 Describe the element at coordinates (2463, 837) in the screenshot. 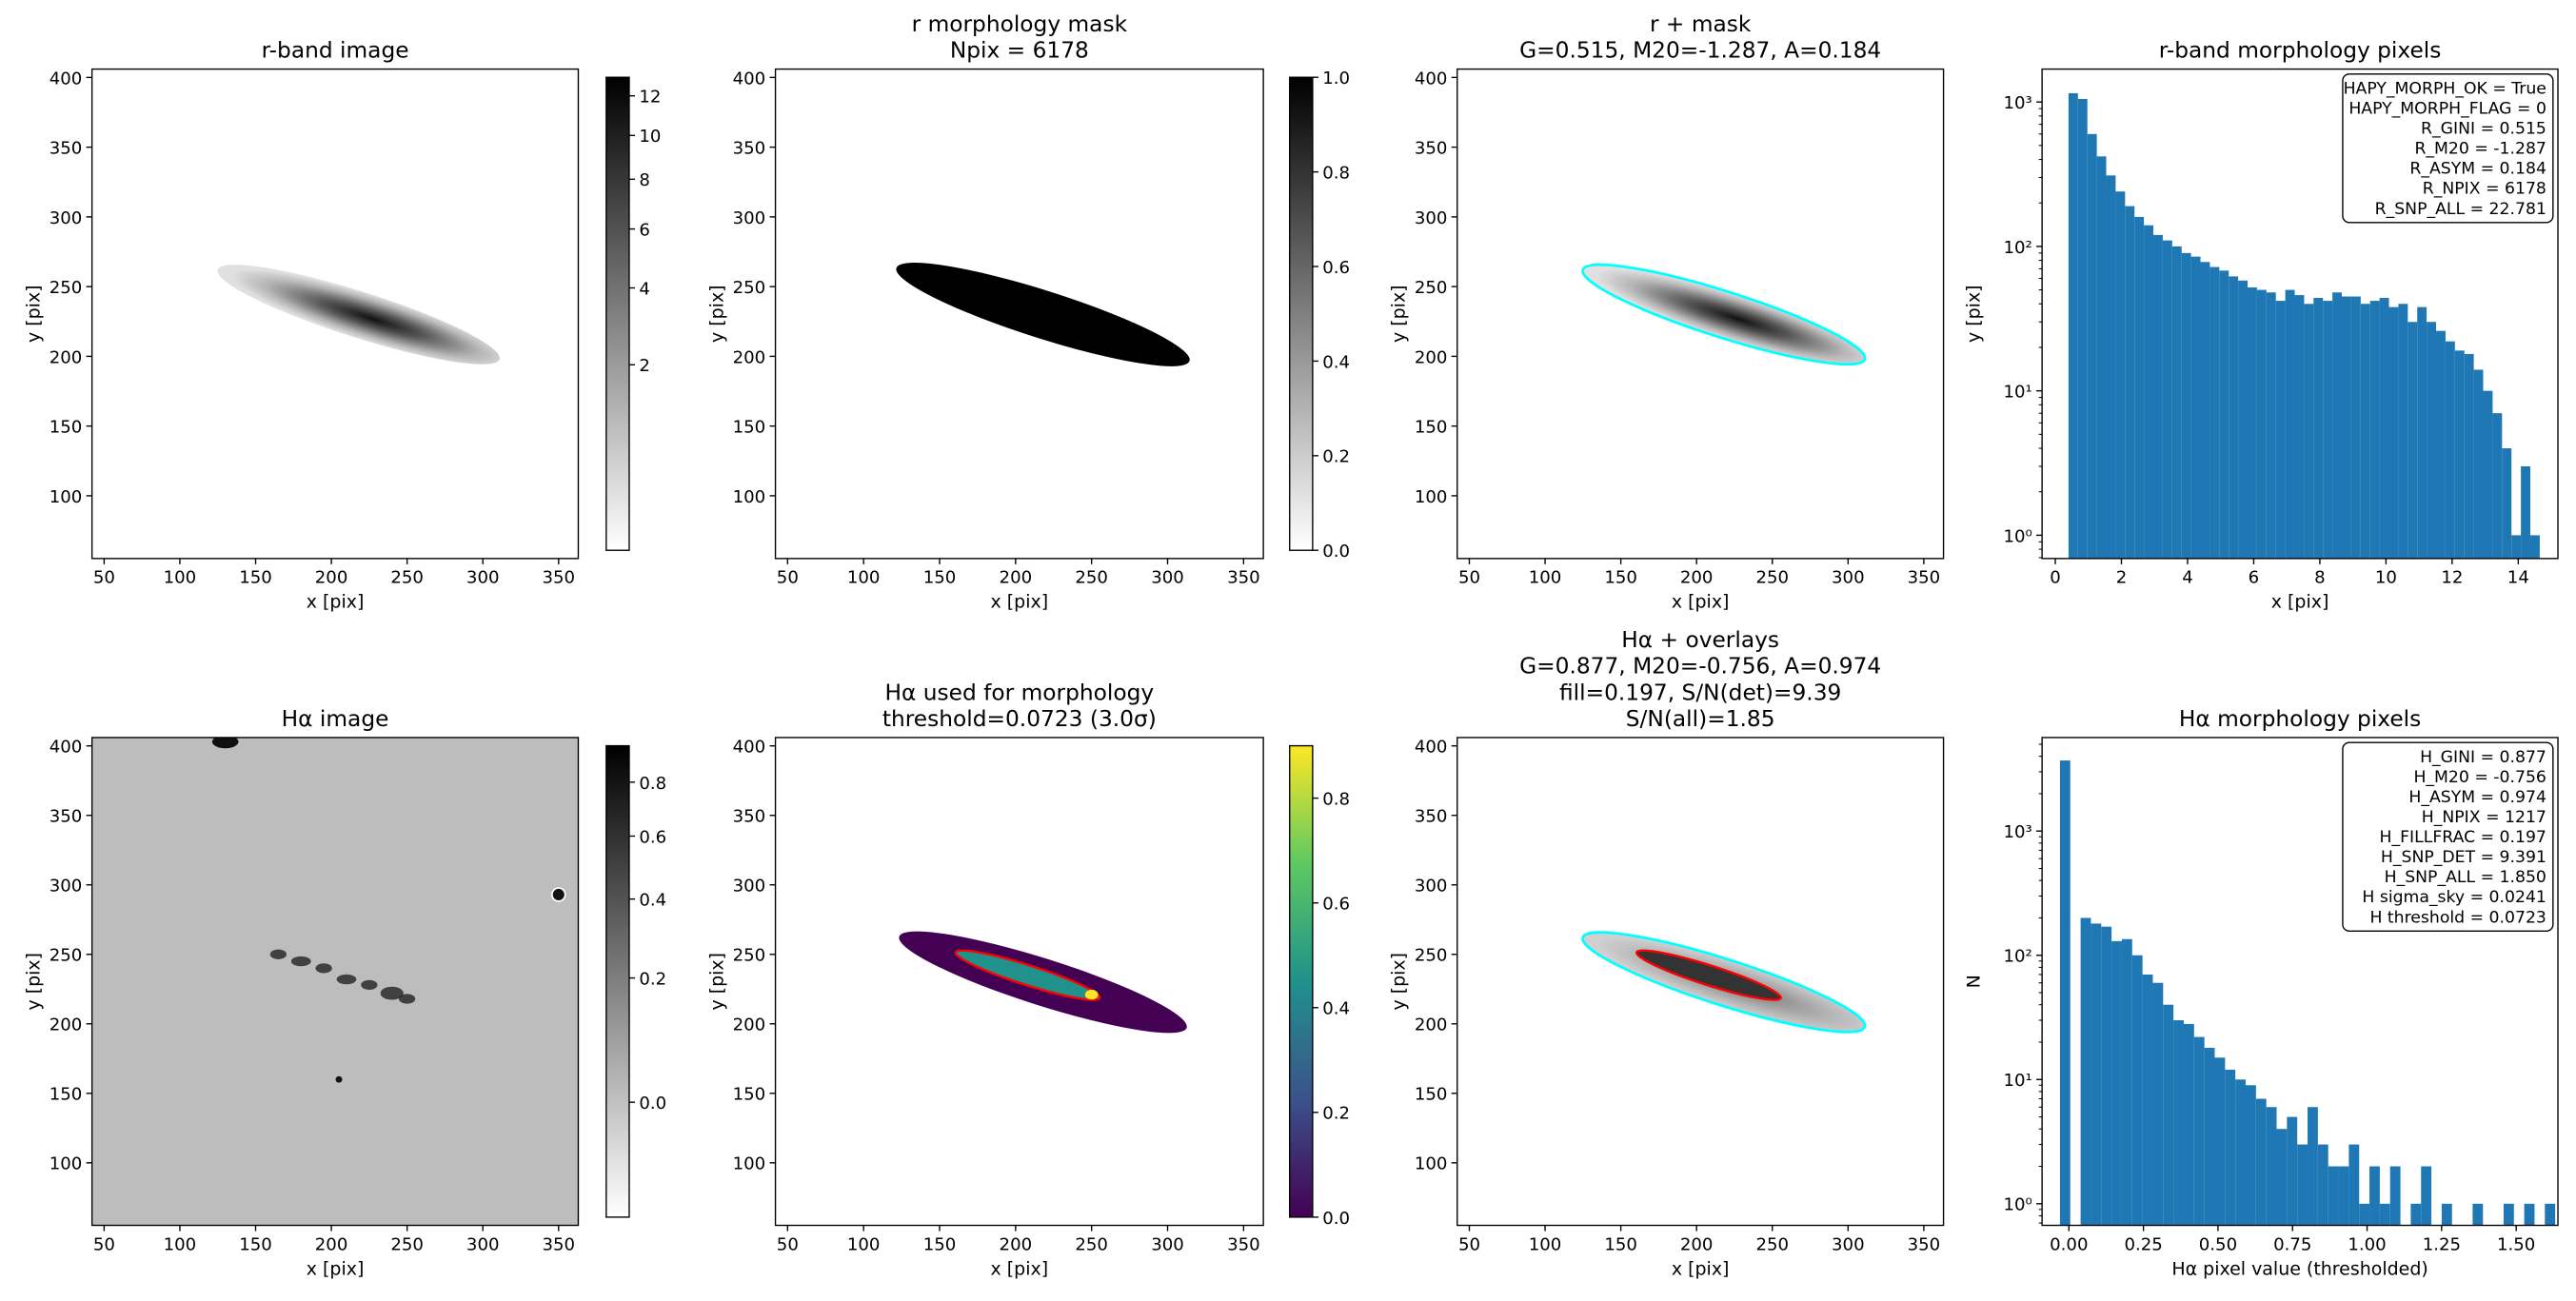

I see `stats-line: H_FILLFRAC = 0.197` at that location.